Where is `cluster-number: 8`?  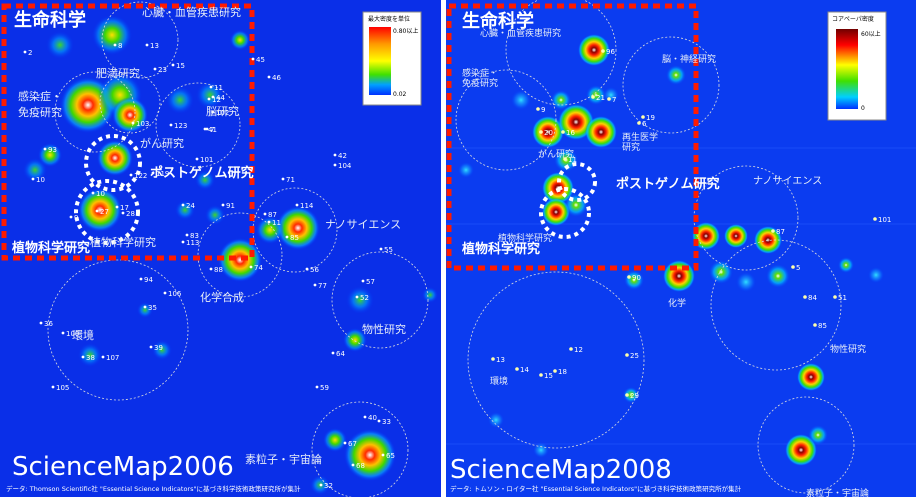 cluster-number: 8 is located at coordinates (120, 46).